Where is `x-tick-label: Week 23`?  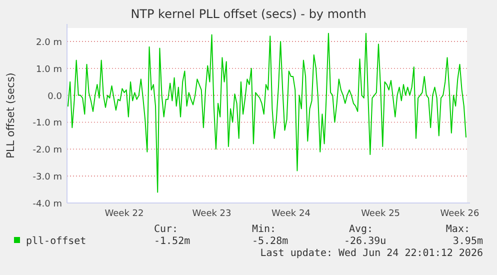
x-tick-label: Week 23 is located at coordinates (212, 214).